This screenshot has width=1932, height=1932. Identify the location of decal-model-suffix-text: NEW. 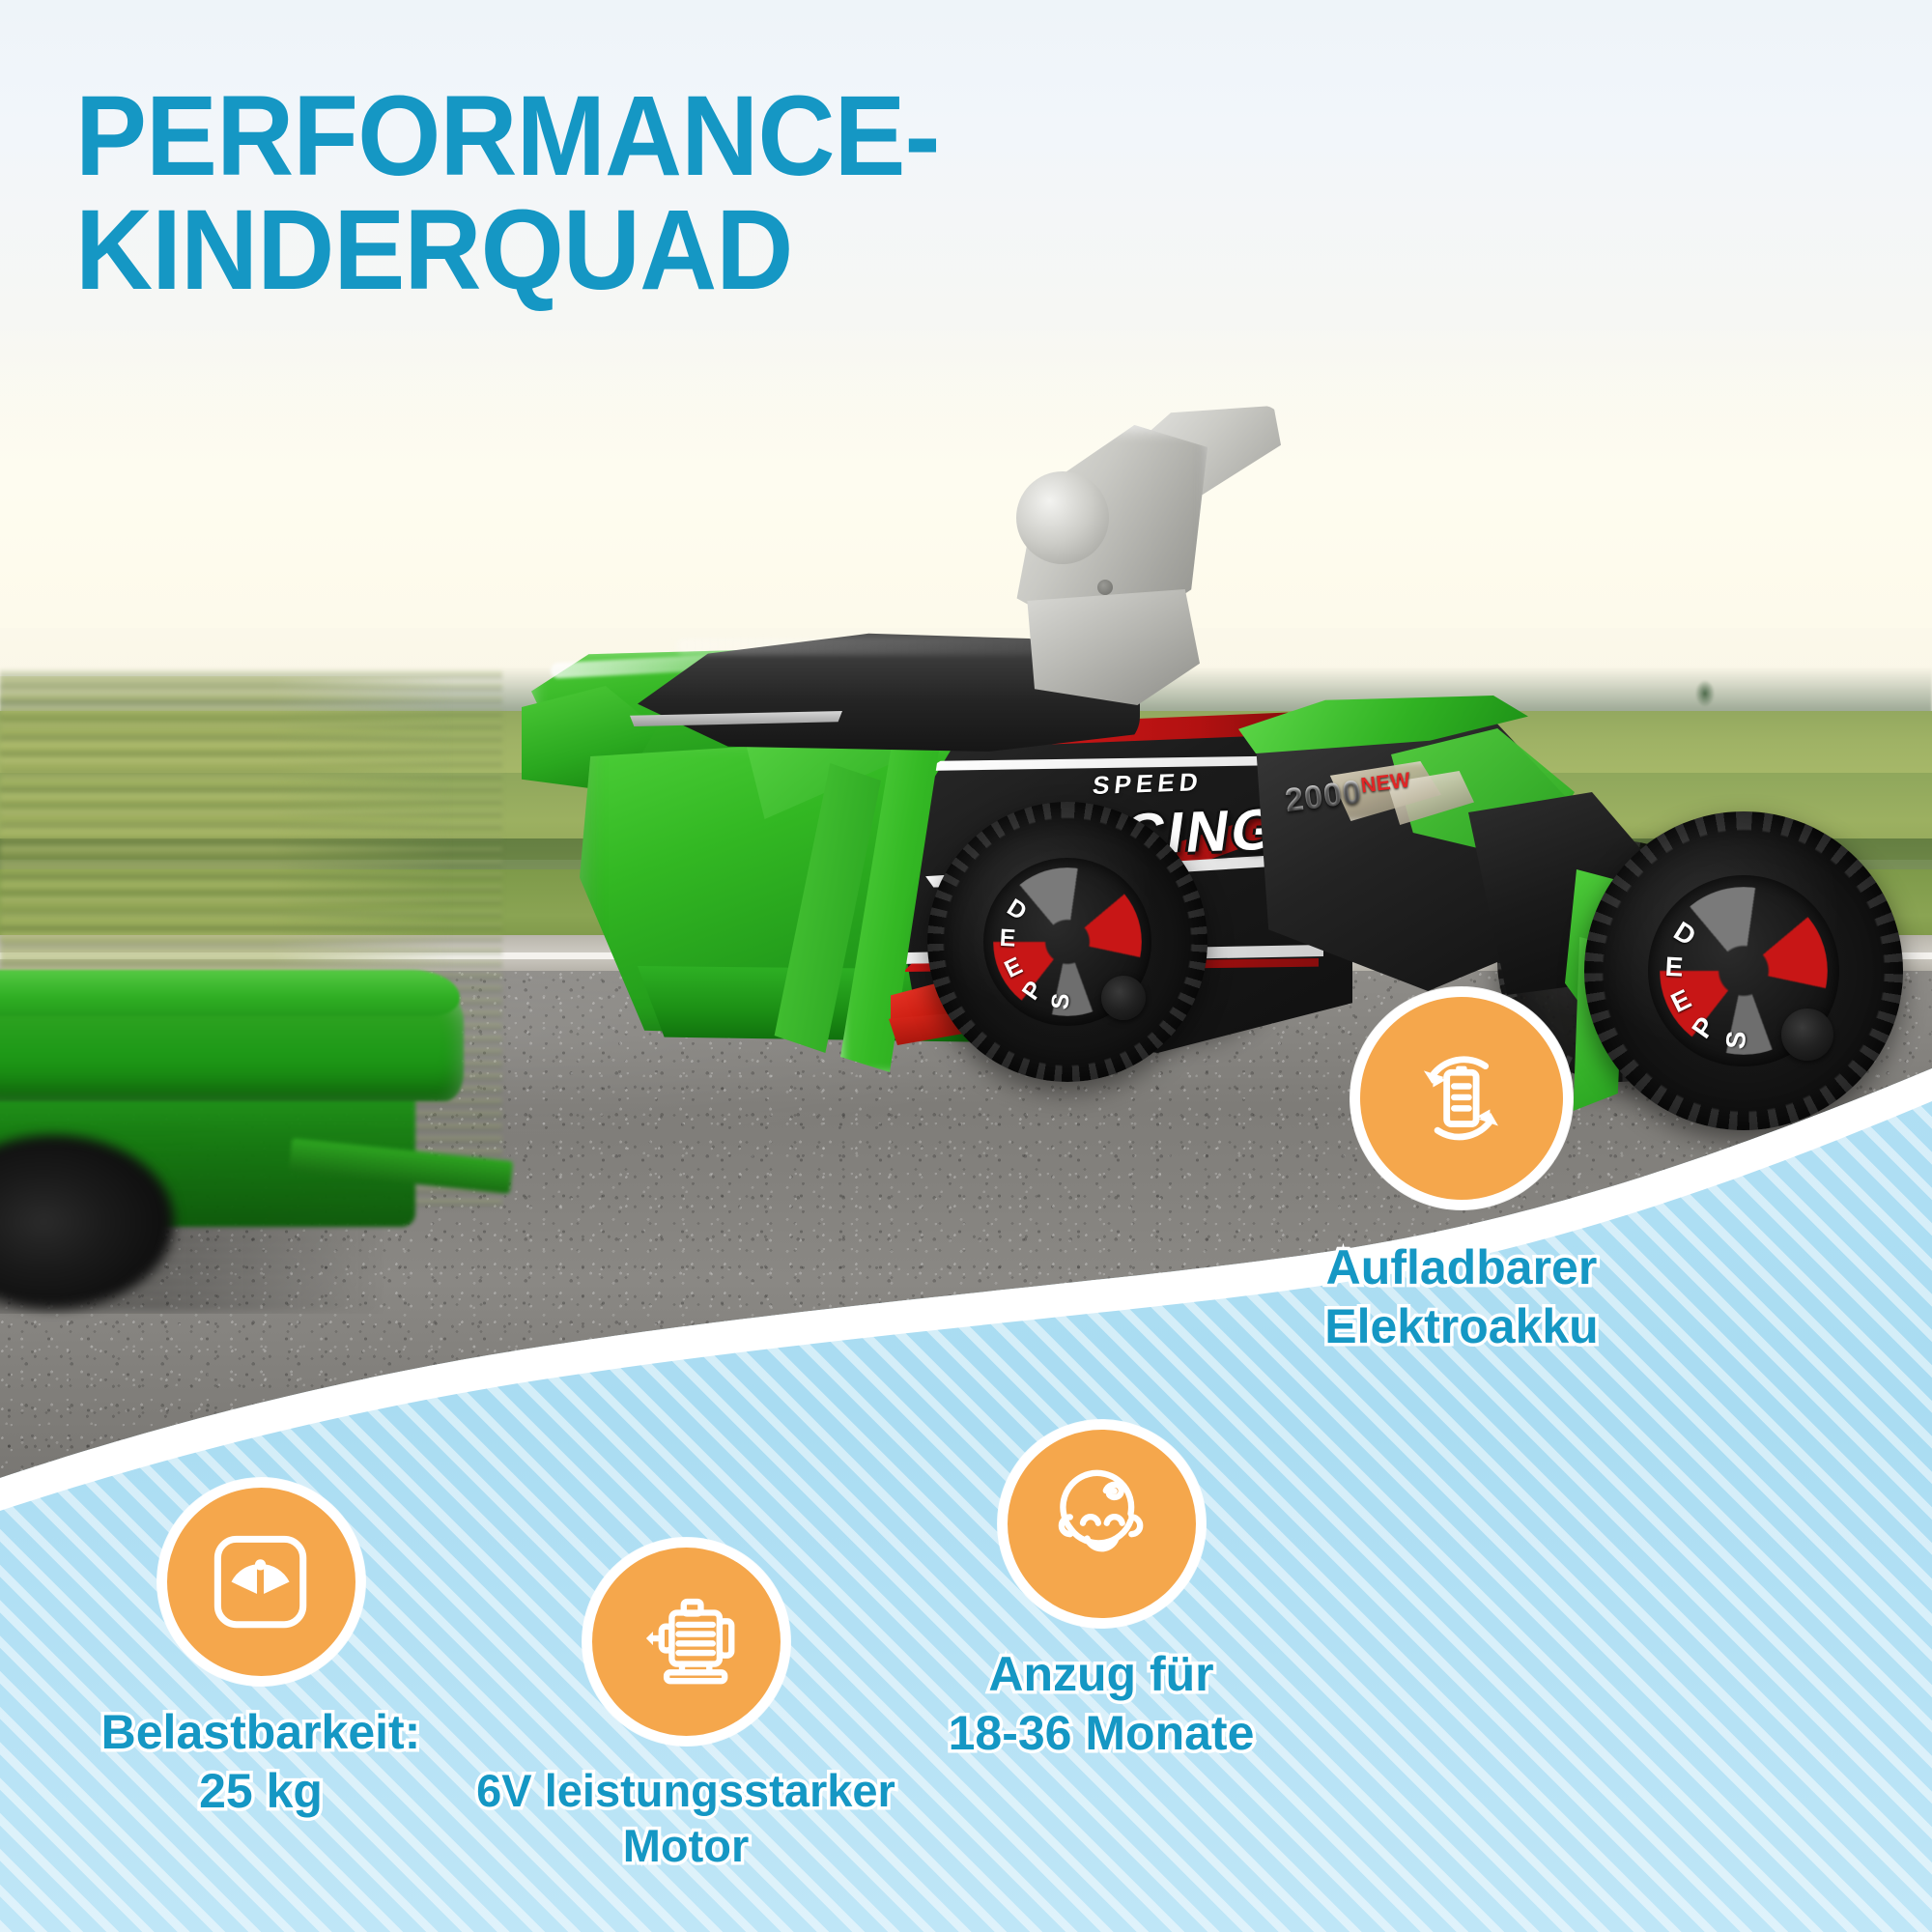
(1385, 782).